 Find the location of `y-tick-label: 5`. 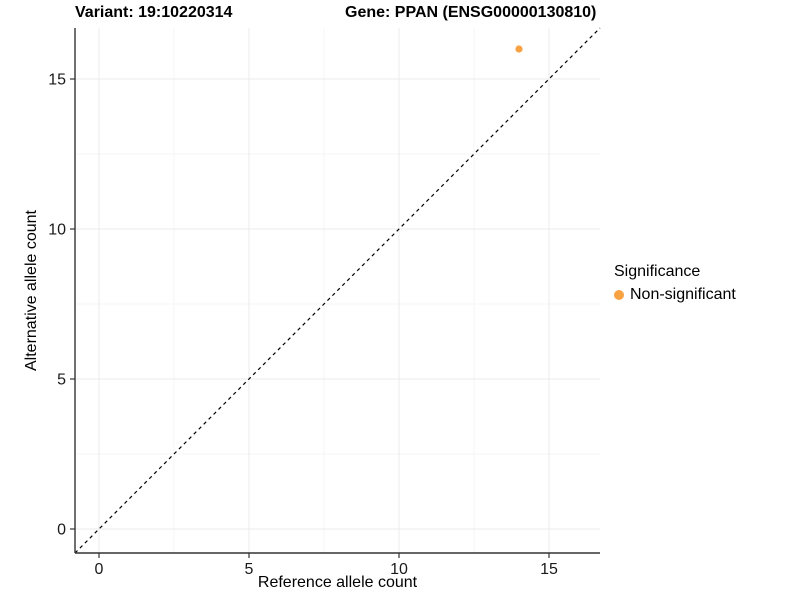

y-tick-label: 5 is located at coordinates (61, 380).